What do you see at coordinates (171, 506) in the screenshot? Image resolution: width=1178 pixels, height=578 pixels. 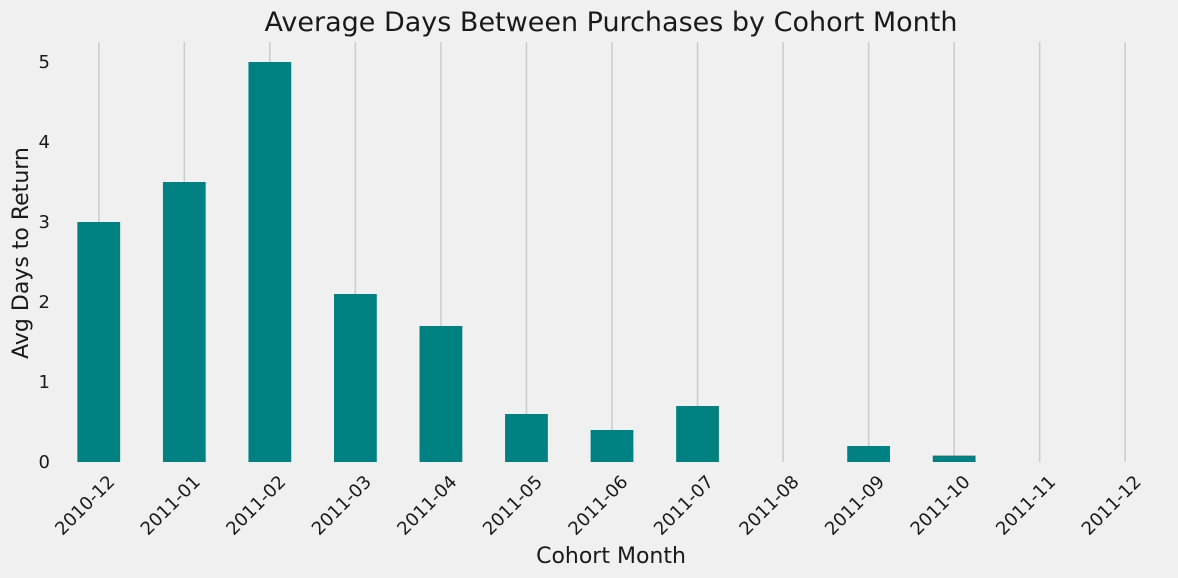 I see `x-tick-label: 2011-01` at bounding box center [171, 506].